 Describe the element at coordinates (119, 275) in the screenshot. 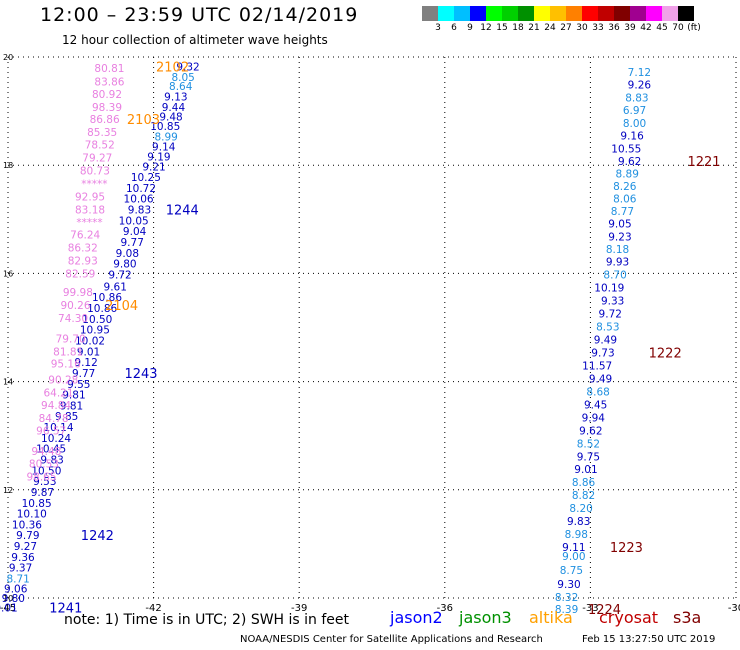

I see `swh-point: 9.72` at that location.